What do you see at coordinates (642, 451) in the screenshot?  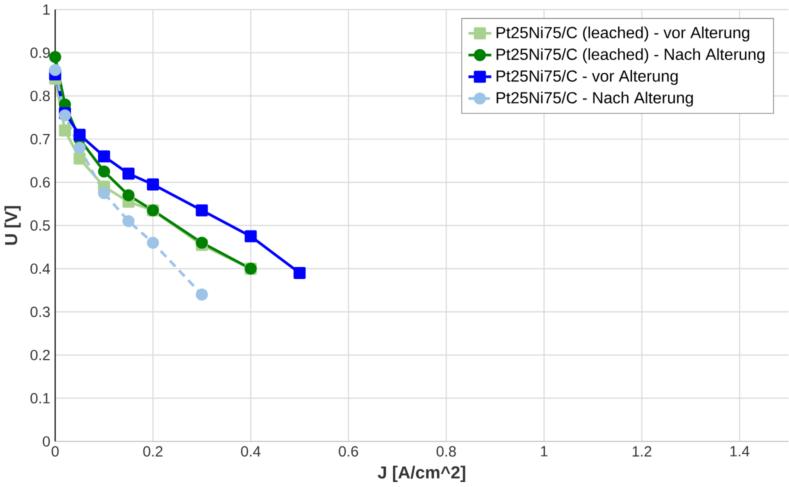 I see `x-tick-label: 1.2` at bounding box center [642, 451].